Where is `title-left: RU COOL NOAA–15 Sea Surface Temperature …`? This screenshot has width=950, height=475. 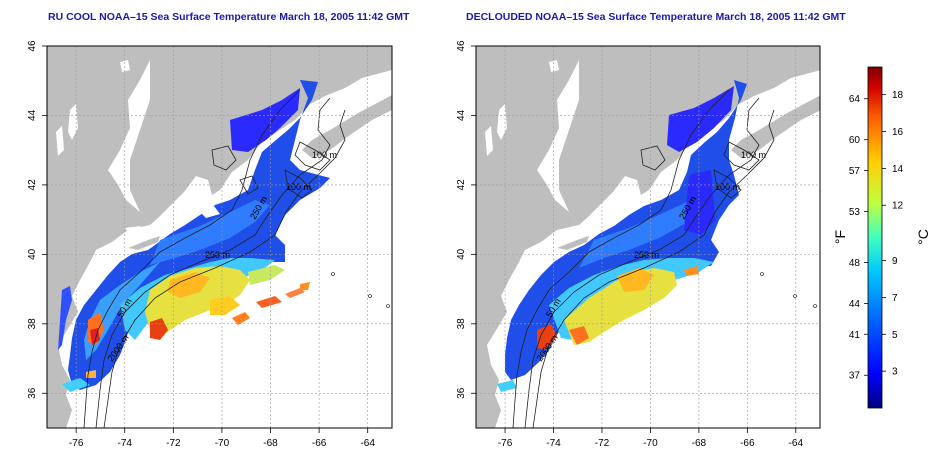 title-left: RU COOL NOAA–15 Sea Surface Temperature … is located at coordinates (229, 17).